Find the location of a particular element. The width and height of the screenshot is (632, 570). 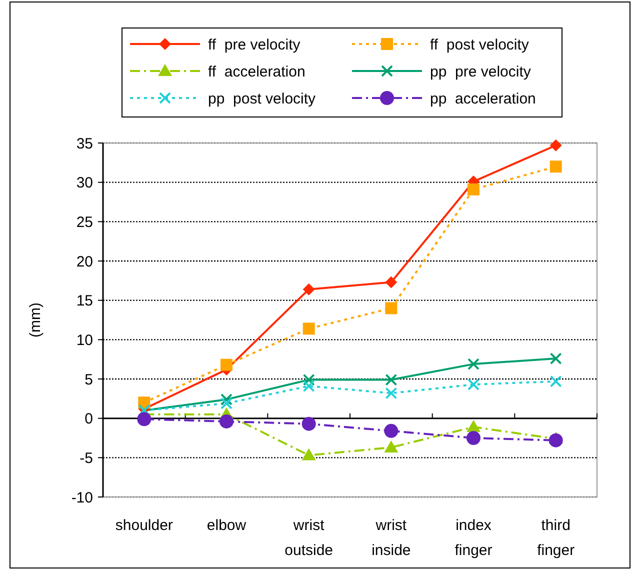

legend-label: ff pre velocity is located at coordinates (254, 45).